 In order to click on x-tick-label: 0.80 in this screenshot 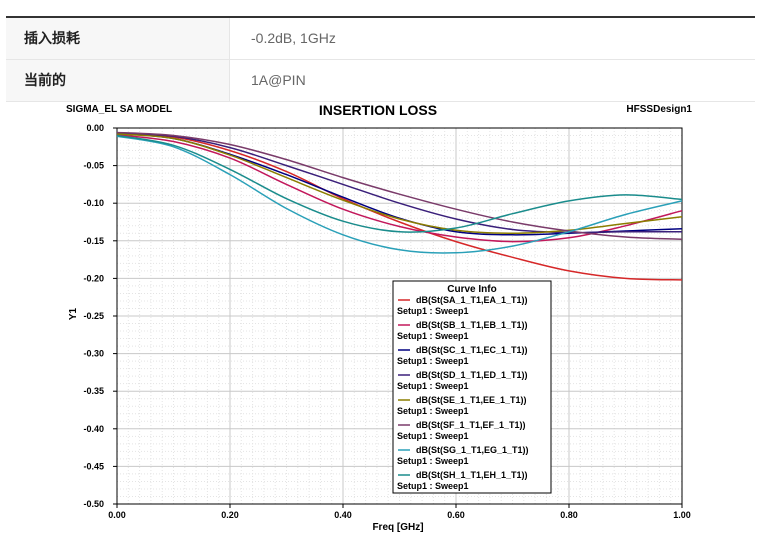, I will do `click(569, 515)`.